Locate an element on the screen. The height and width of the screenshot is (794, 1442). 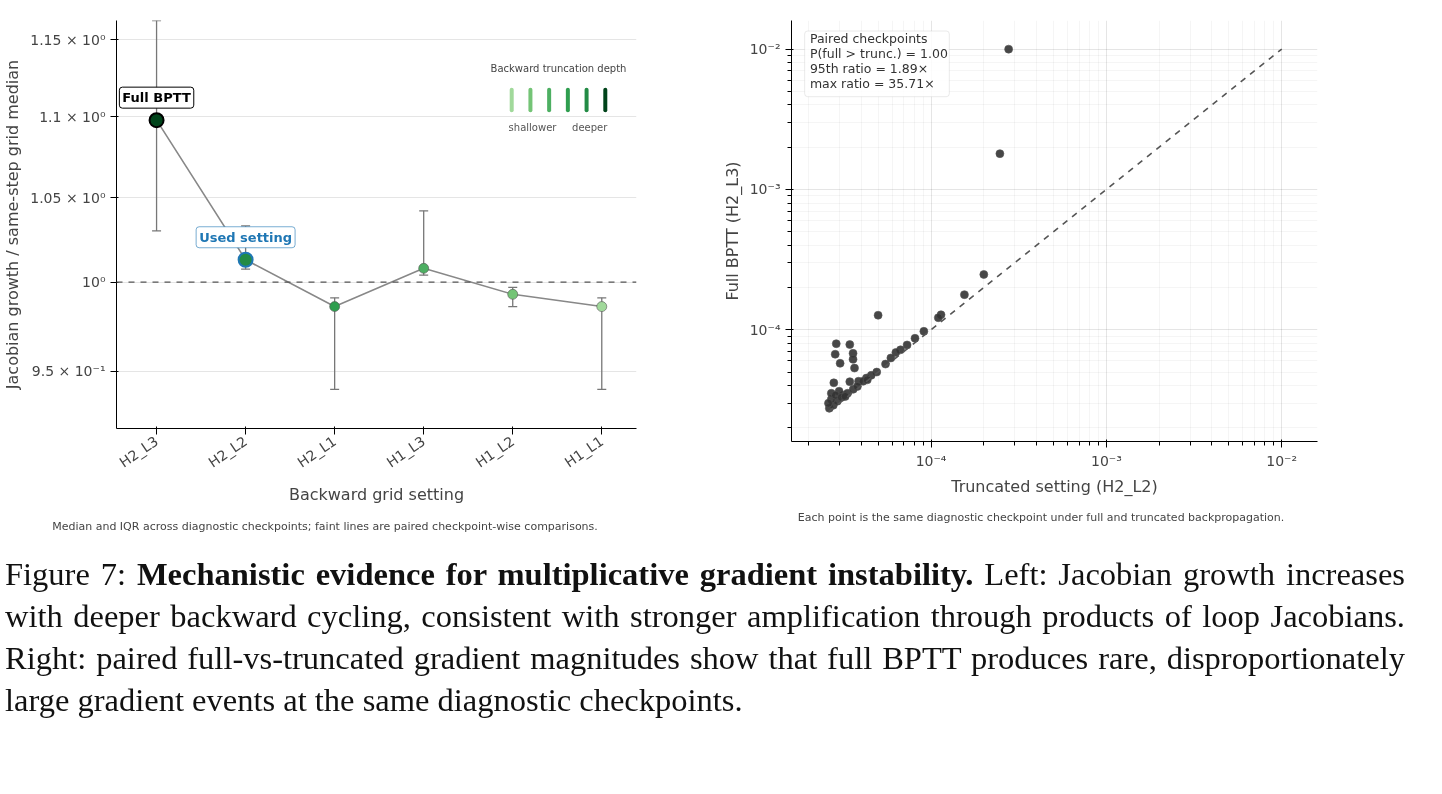
y-axis-title: Jacobian growth / same-step grid median is located at coordinates (13, 225).